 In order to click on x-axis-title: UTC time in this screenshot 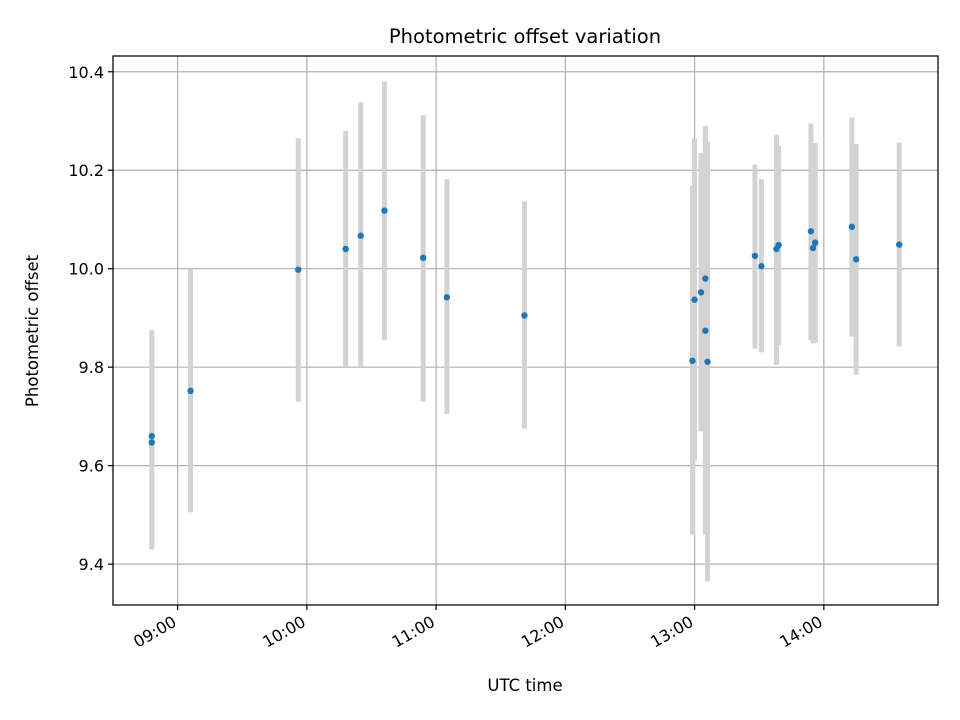, I will do `click(524, 685)`.